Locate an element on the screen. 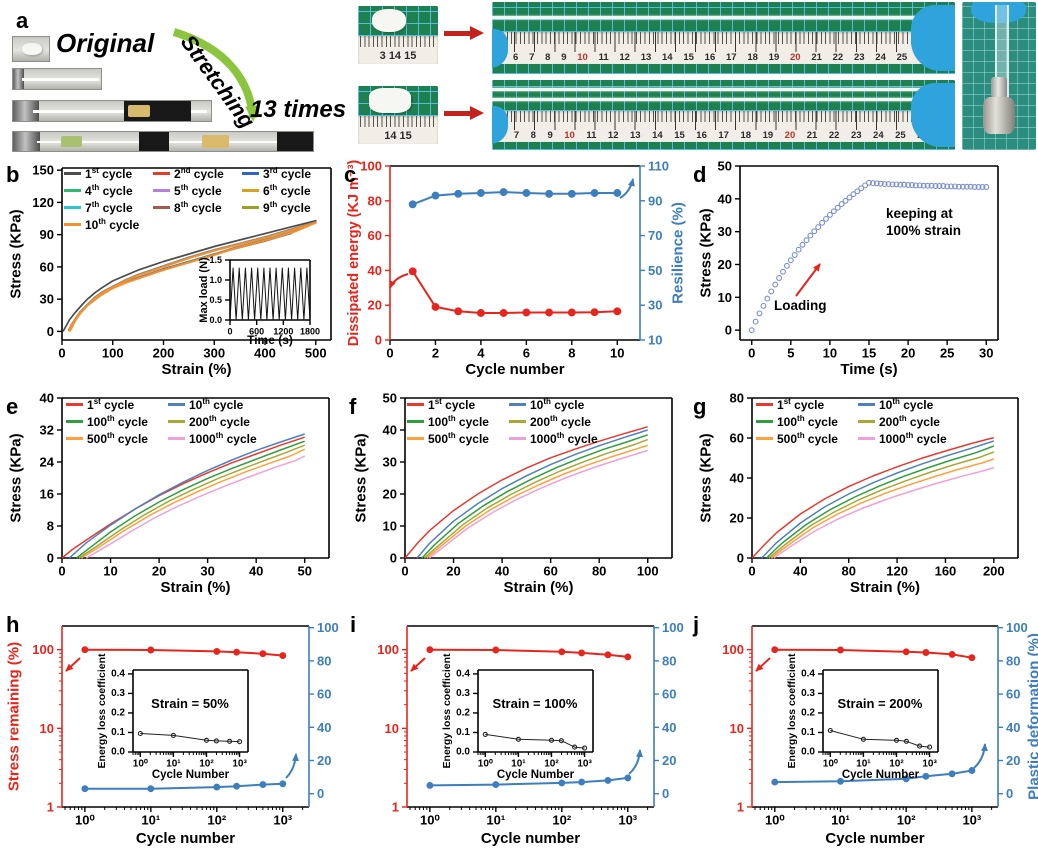 The image size is (1038, 853). weight-body is located at coordinates (999, 115).